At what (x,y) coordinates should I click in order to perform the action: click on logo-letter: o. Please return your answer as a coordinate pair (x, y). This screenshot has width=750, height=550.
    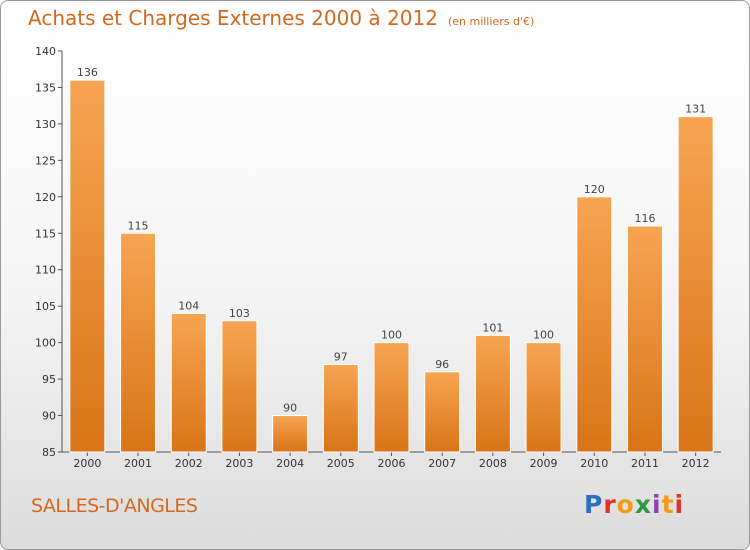
    Looking at the image, I should click on (625, 504).